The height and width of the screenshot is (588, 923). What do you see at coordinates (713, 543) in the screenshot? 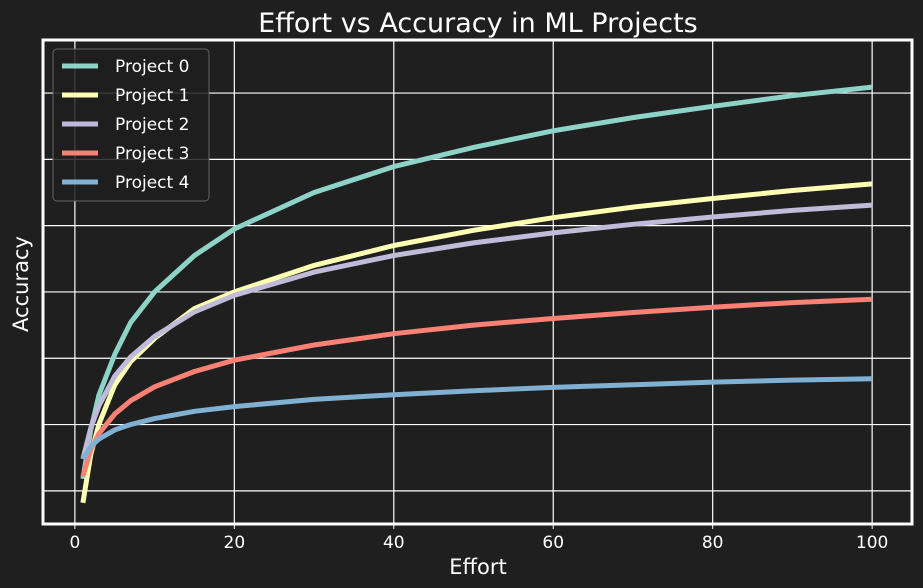
I see `x-tick-label: 80` at bounding box center [713, 543].